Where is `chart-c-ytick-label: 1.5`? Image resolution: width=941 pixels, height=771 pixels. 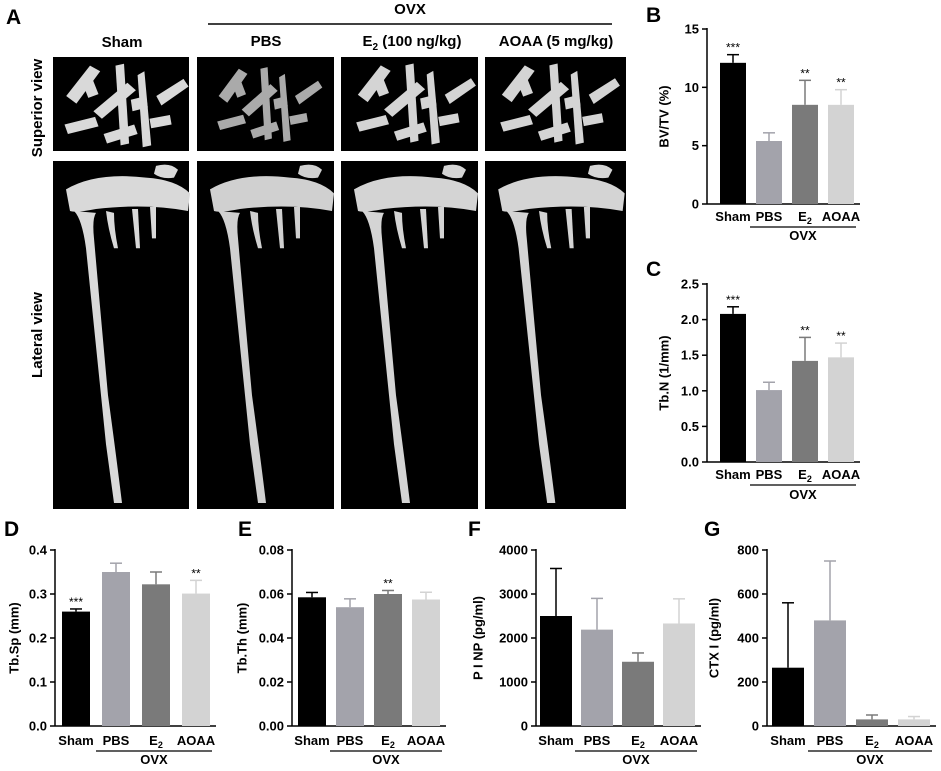 chart-c-ytick-label: 1.5 is located at coordinates (690, 355).